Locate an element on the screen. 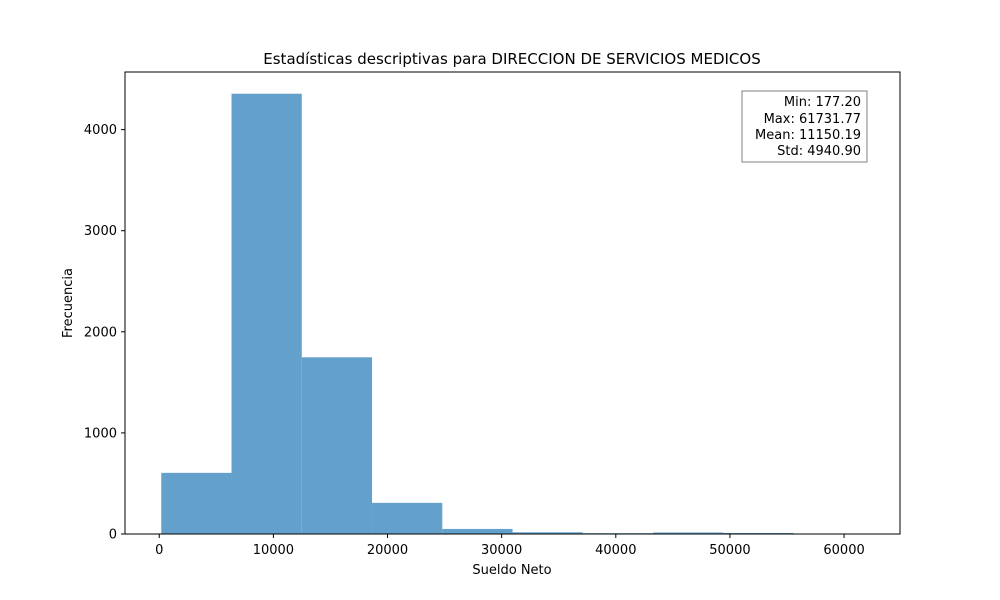 The image size is (1000, 600). y-axis-ticks: 0 1000 2000 3000 4000 is located at coordinates (104, 333).